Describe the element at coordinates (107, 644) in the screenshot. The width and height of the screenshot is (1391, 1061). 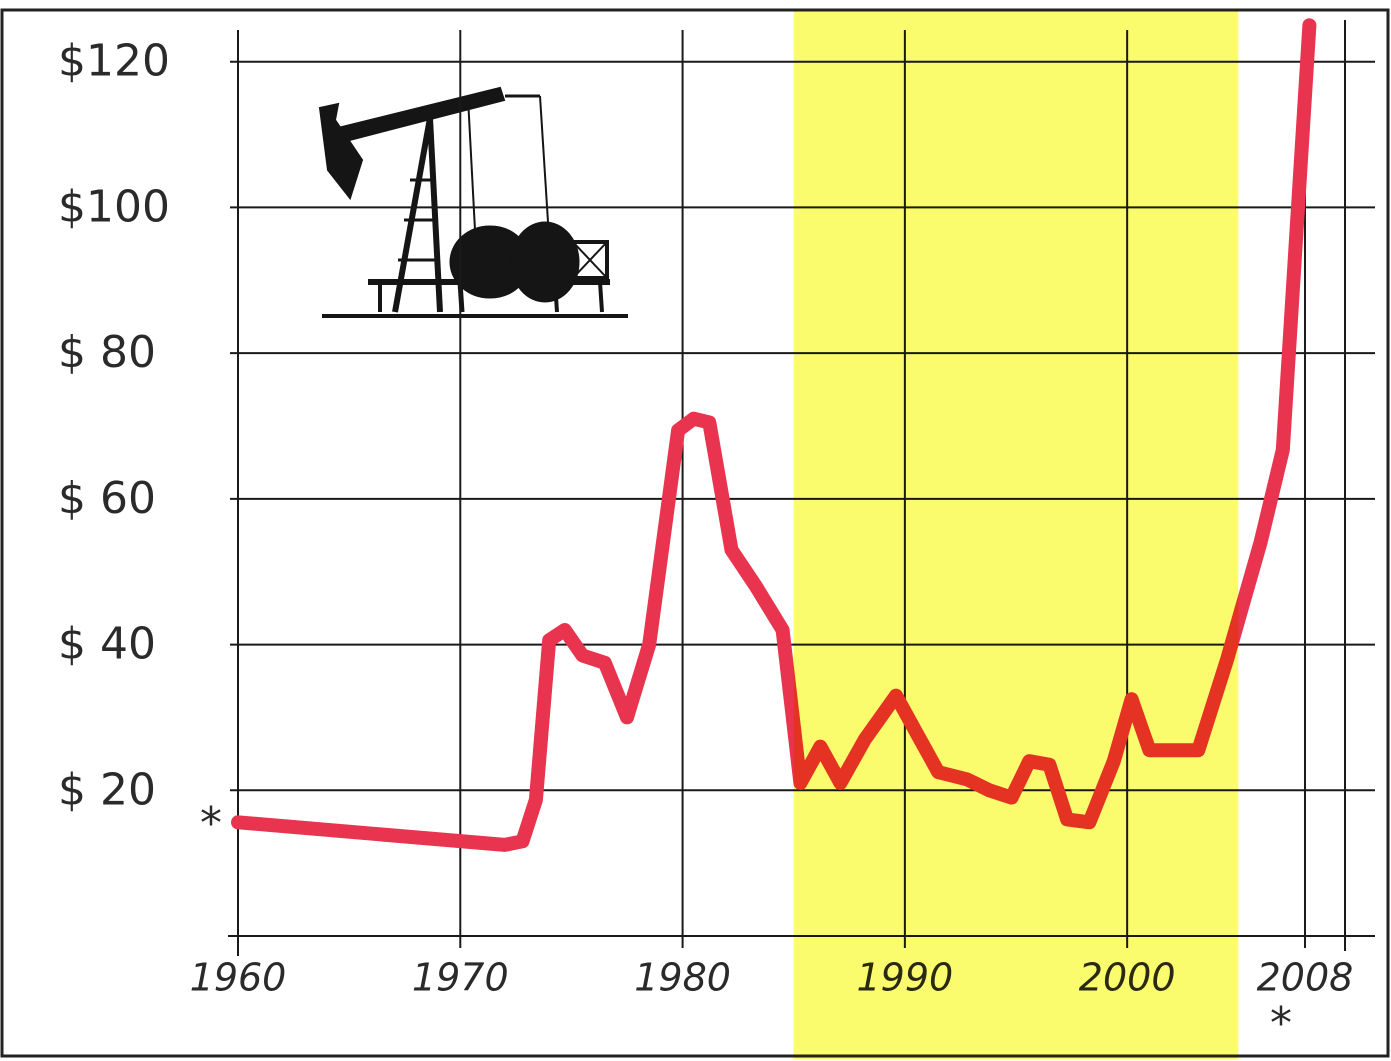
I see `y-tick-label: $ 40` at that location.